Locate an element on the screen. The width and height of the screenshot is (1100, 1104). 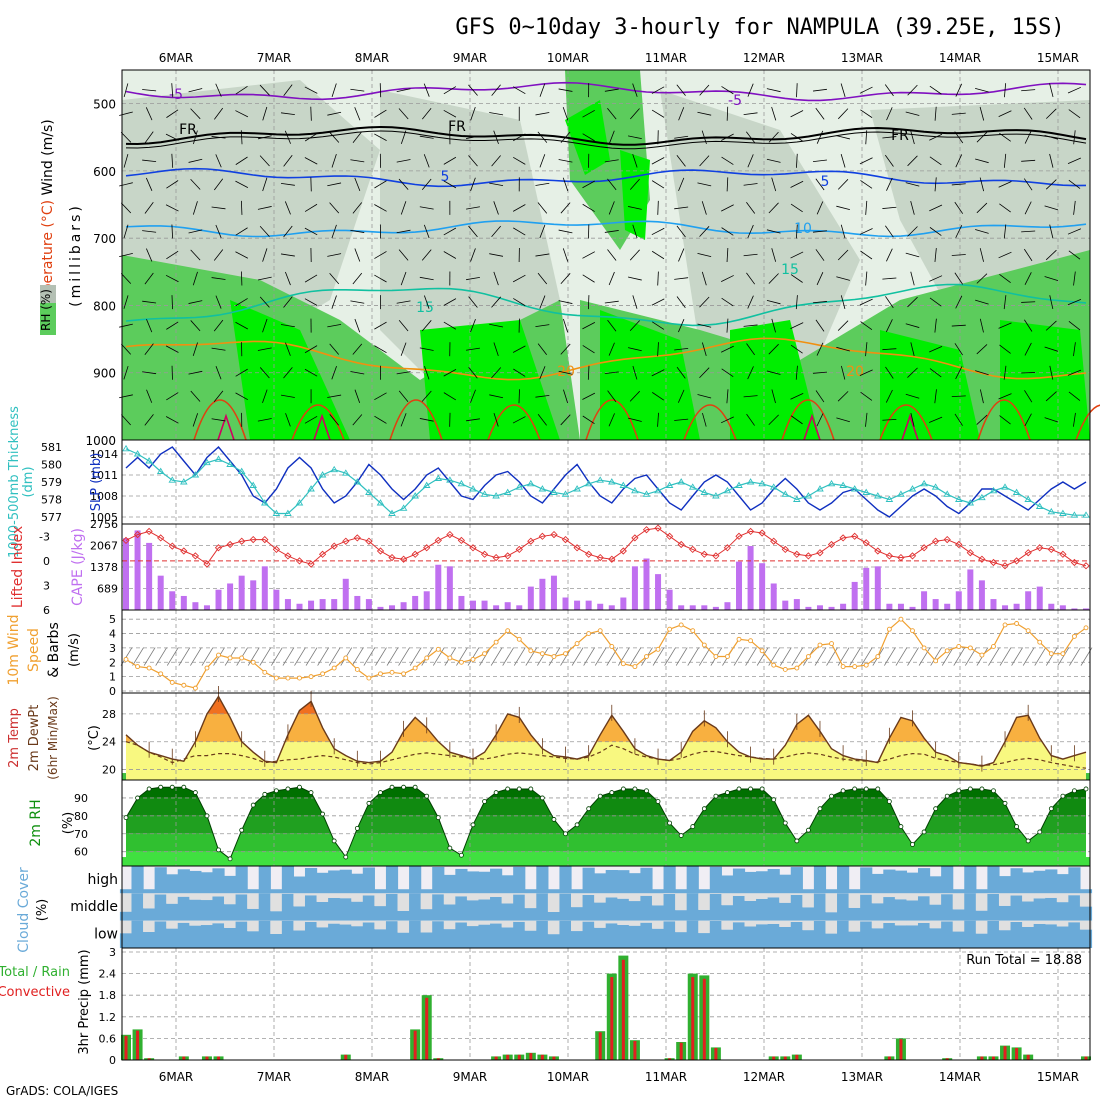
rh2m-ylabel: 2m RH is located at coordinates (36, 822).